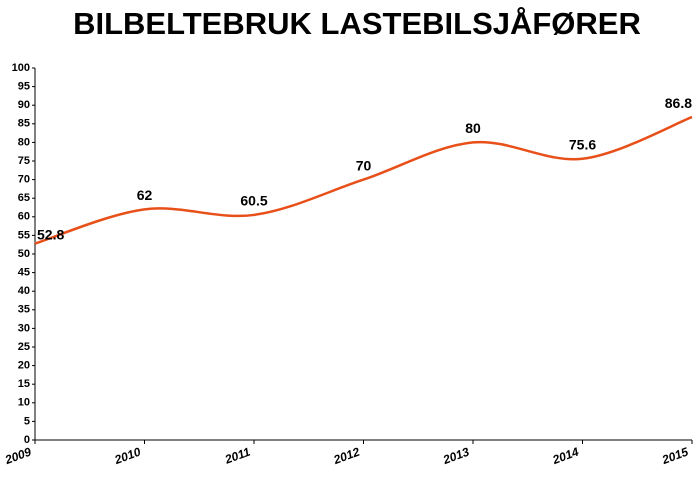 The height and width of the screenshot is (478, 700). What do you see at coordinates (50, 234) in the screenshot?
I see `data-label: 52.8` at bounding box center [50, 234].